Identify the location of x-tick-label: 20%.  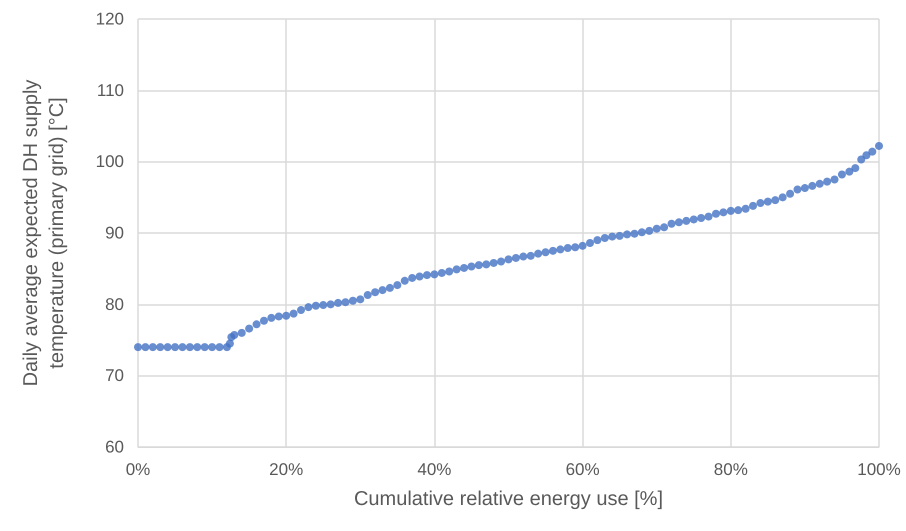
(286, 469).